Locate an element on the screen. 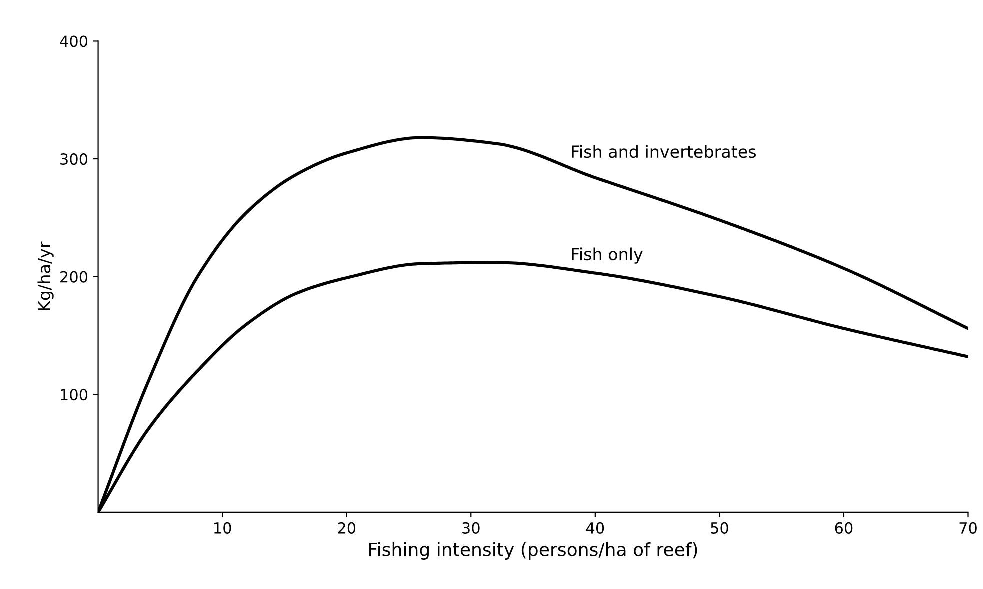 The image size is (983, 589). y-tick-label: 400 is located at coordinates (74, 42).